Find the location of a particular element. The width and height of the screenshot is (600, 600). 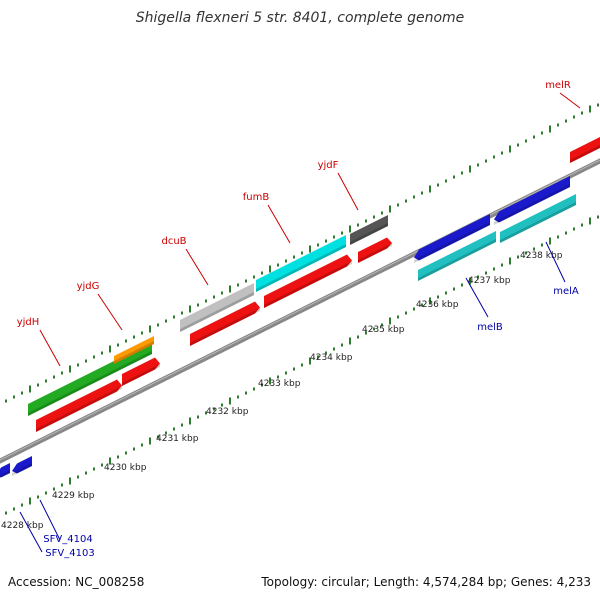

scale-label: 4233 kbp is located at coordinates (279, 384).